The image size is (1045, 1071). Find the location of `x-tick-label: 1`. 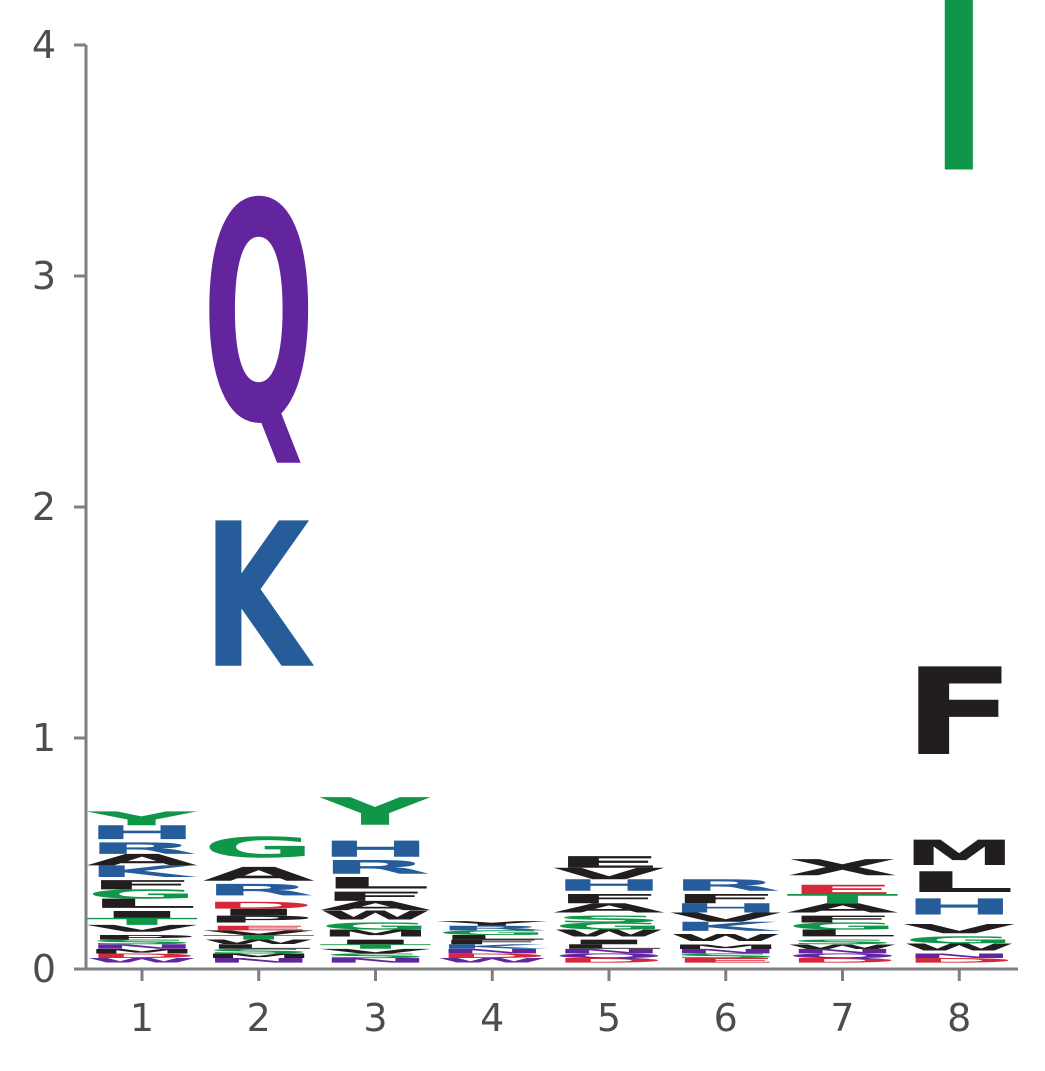

x-tick-label: 1 is located at coordinates (142, 1018).